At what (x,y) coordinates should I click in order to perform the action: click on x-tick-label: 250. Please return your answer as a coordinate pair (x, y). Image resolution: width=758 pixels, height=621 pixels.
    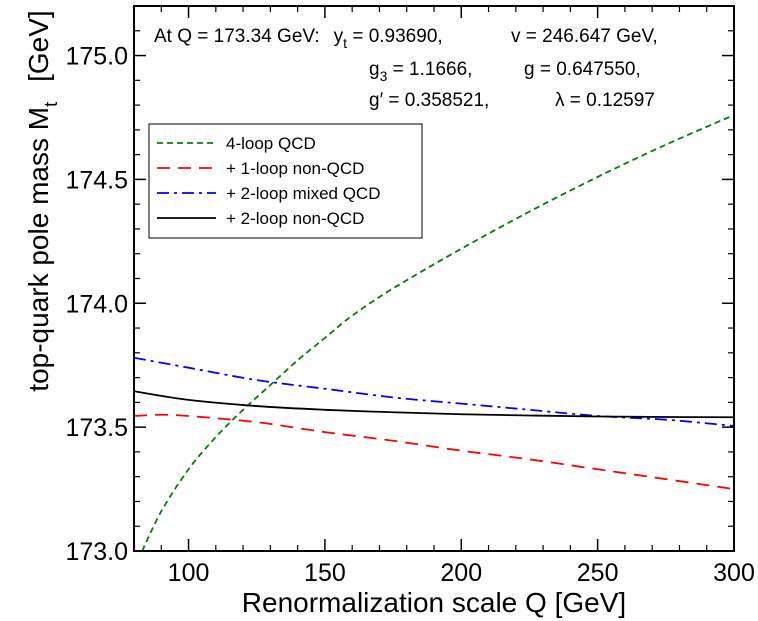
    Looking at the image, I should click on (598, 573).